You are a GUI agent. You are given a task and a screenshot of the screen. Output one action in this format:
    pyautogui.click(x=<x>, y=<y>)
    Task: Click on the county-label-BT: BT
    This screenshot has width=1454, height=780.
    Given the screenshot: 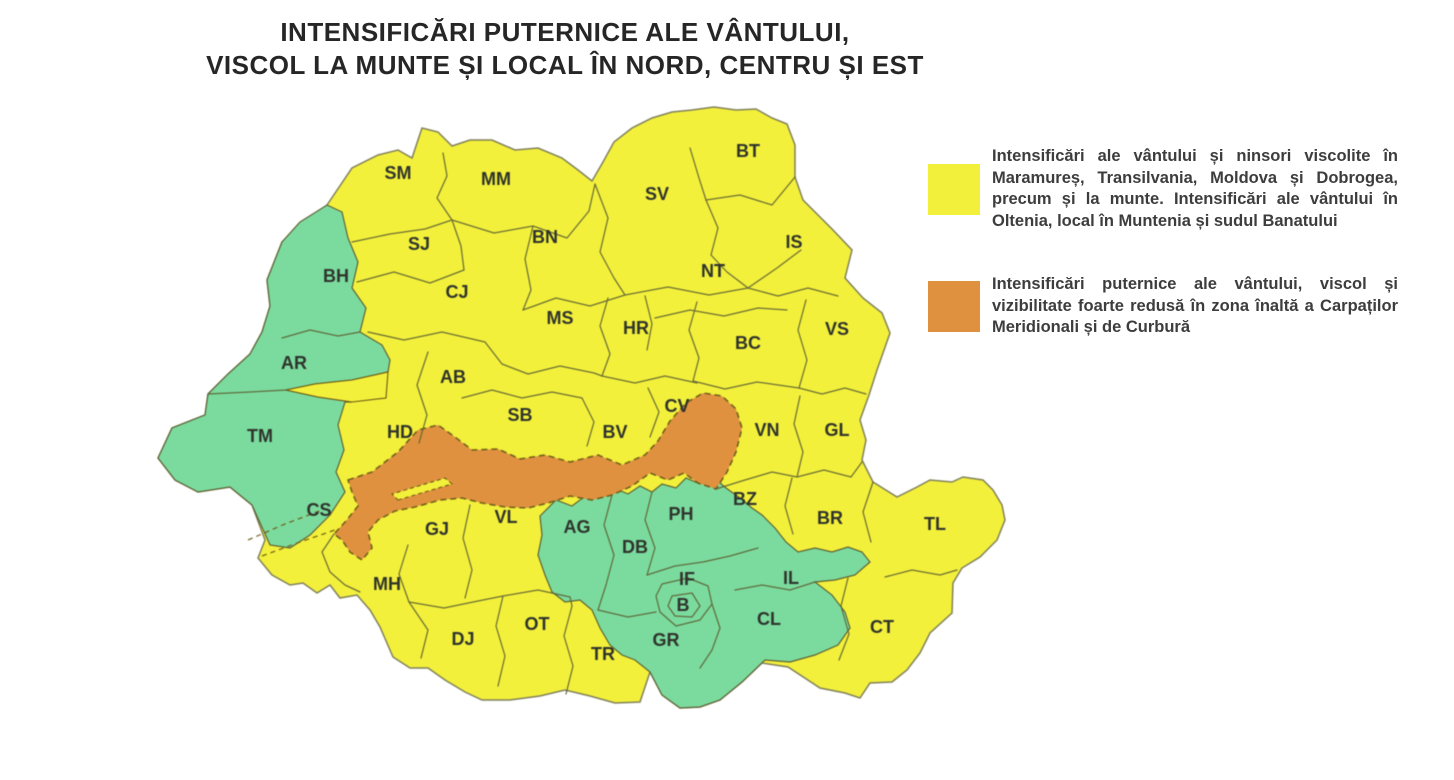 What is the action you would take?
    pyautogui.click(x=748, y=151)
    